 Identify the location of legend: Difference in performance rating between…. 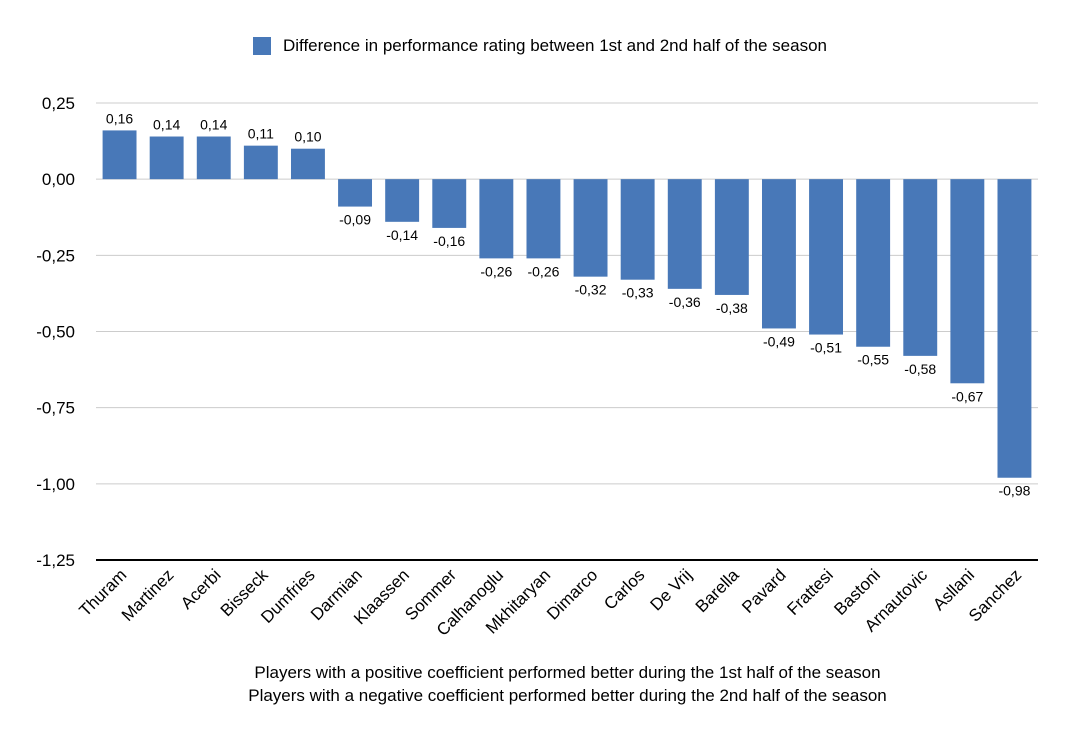
(540, 48).